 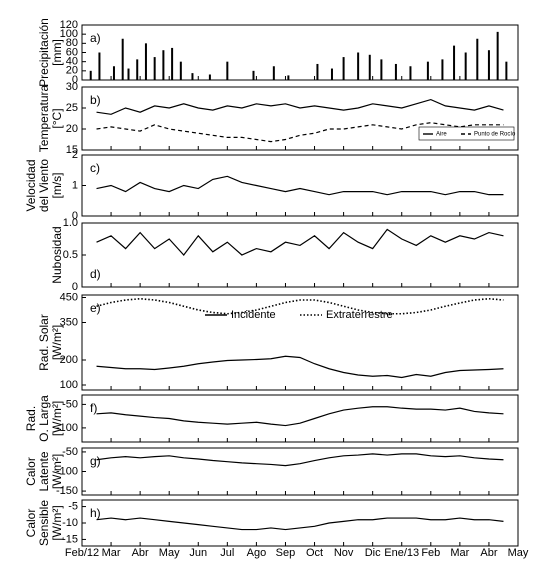 What do you see at coordinates (69, 360) in the screenshot?
I see `y-tick-label: 200` at bounding box center [69, 360].